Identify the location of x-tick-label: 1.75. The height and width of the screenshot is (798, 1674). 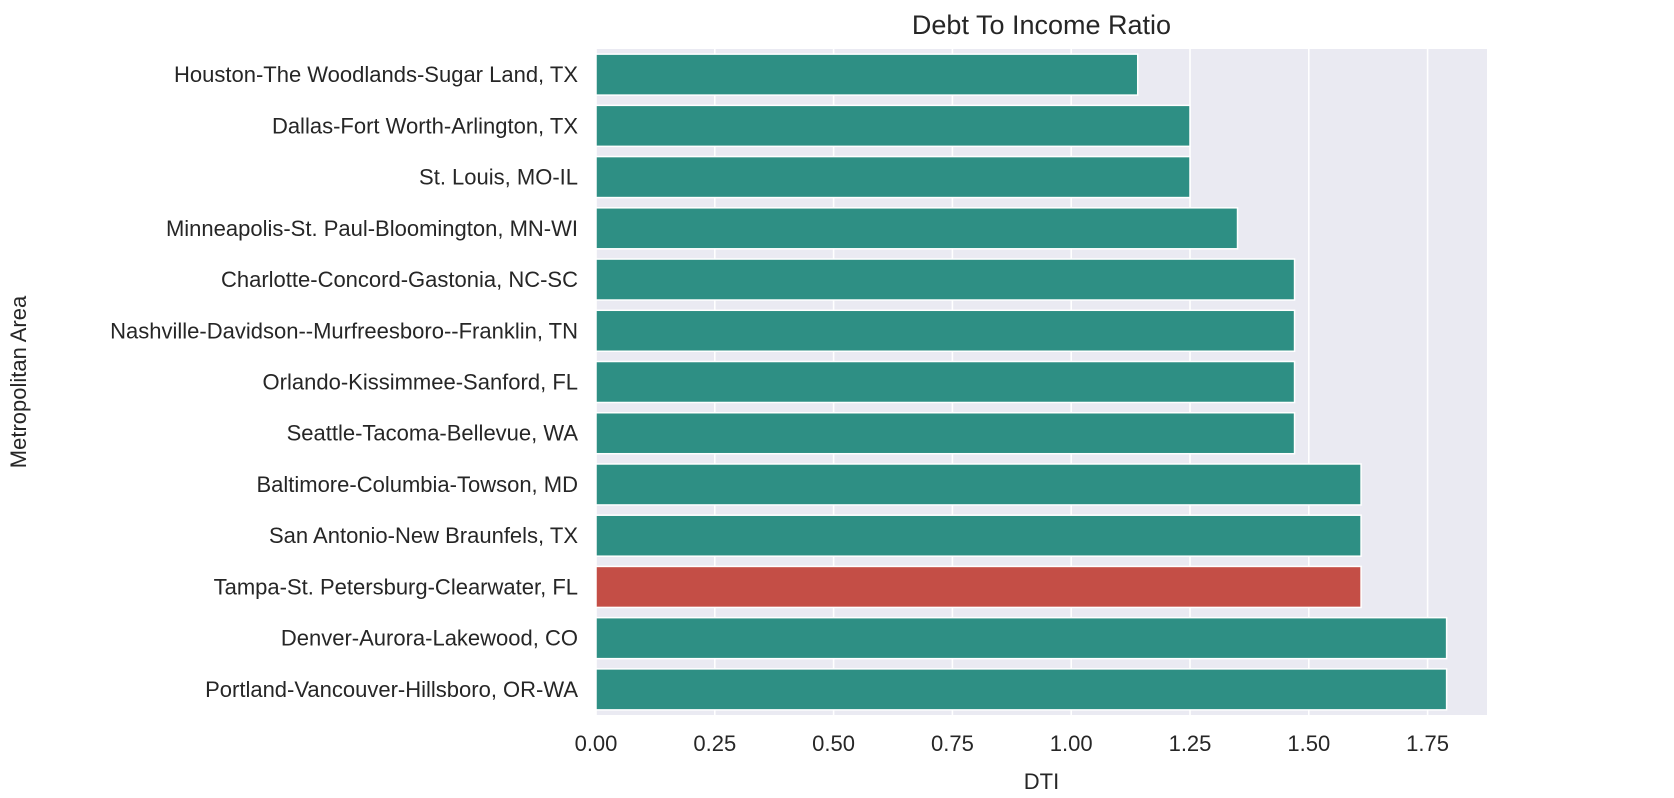
(1427, 743).